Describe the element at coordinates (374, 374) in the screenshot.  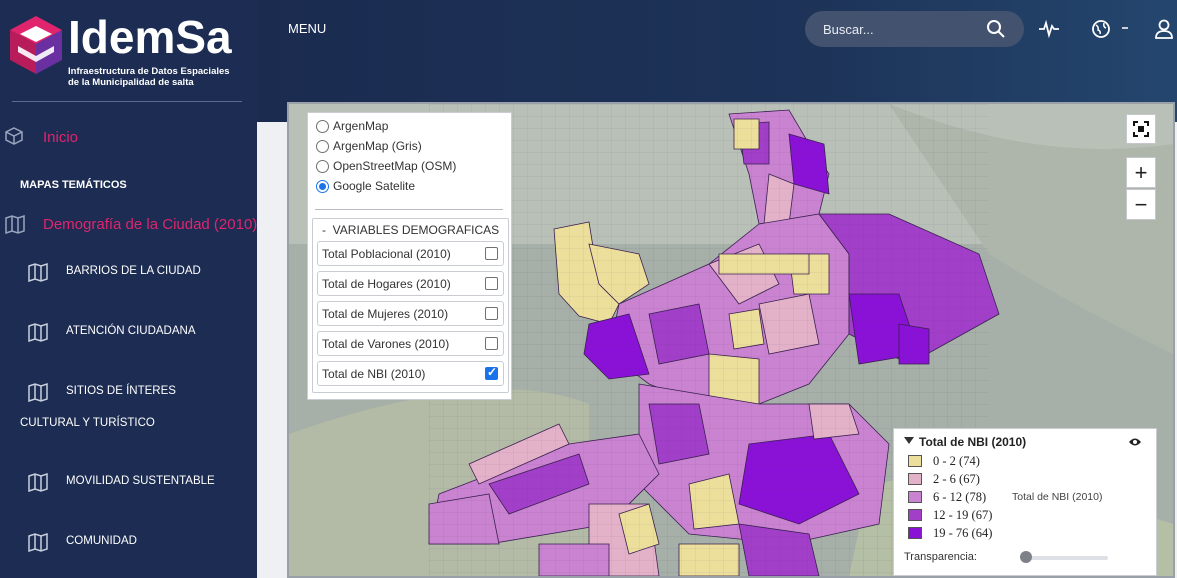
I see `variable-label: Total de NBI (2010)` at that location.